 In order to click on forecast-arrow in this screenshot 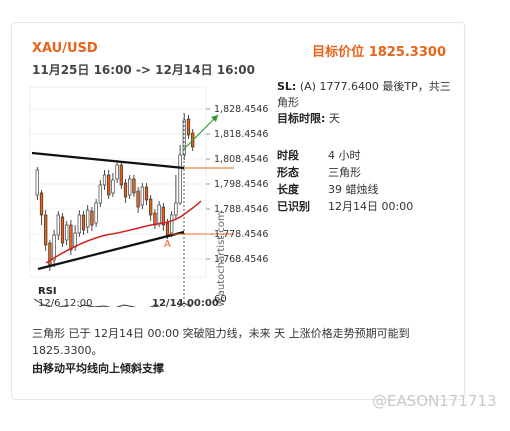, I will do `click(201, 132)`.